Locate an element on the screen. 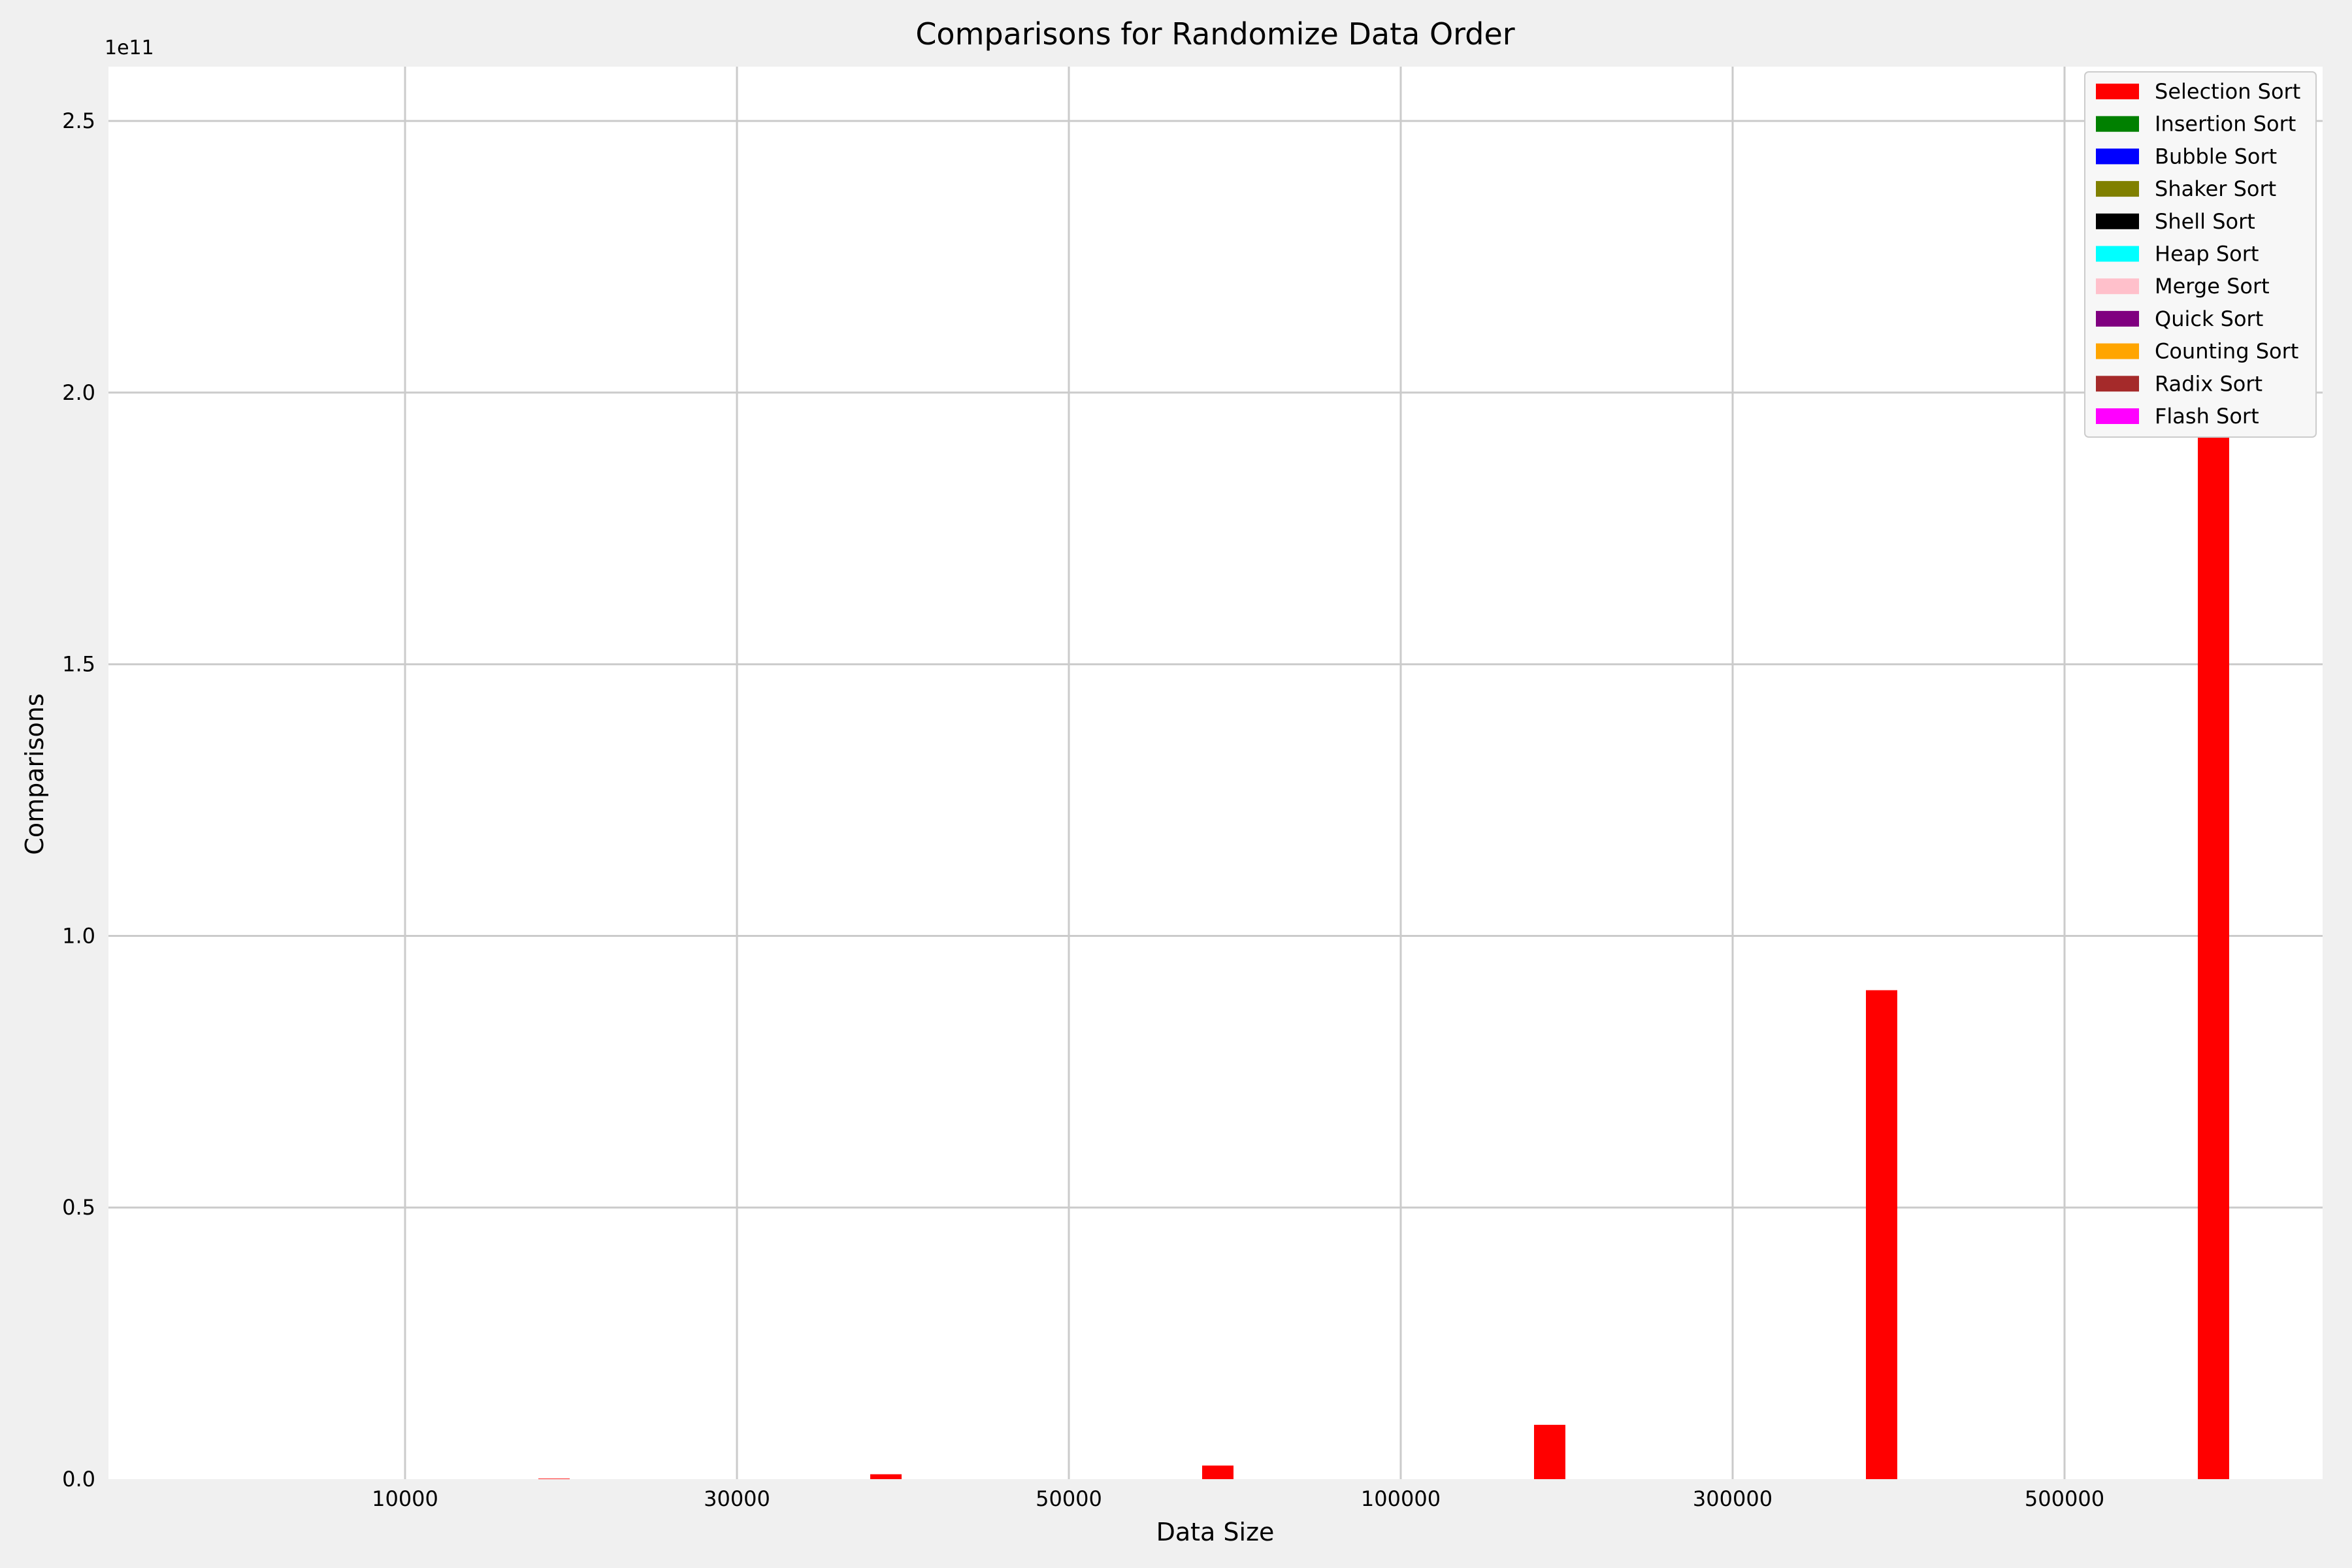 Image resolution: width=2352 pixels, height=1568 pixels. x-tick-label: 30000 is located at coordinates (737, 1498).